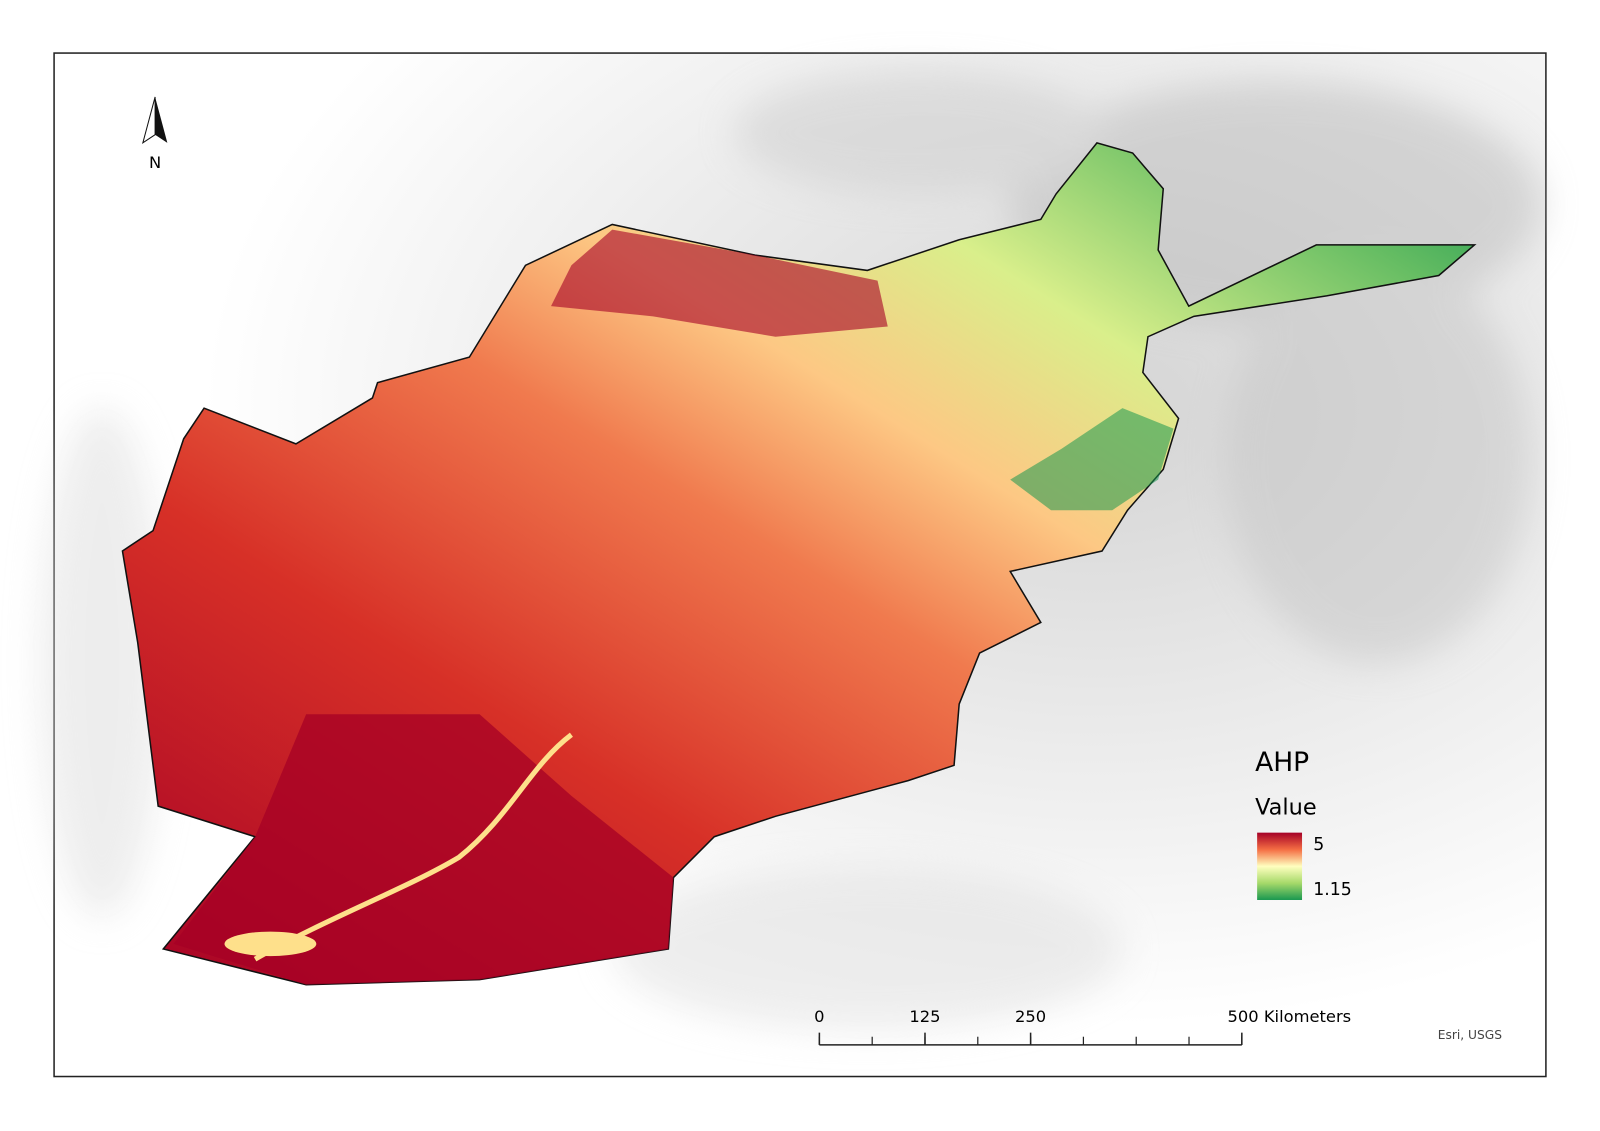  What do you see at coordinates (819, 1016) in the screenshot?
I see `scale-label: 0` at bounding box center [819, 1016].